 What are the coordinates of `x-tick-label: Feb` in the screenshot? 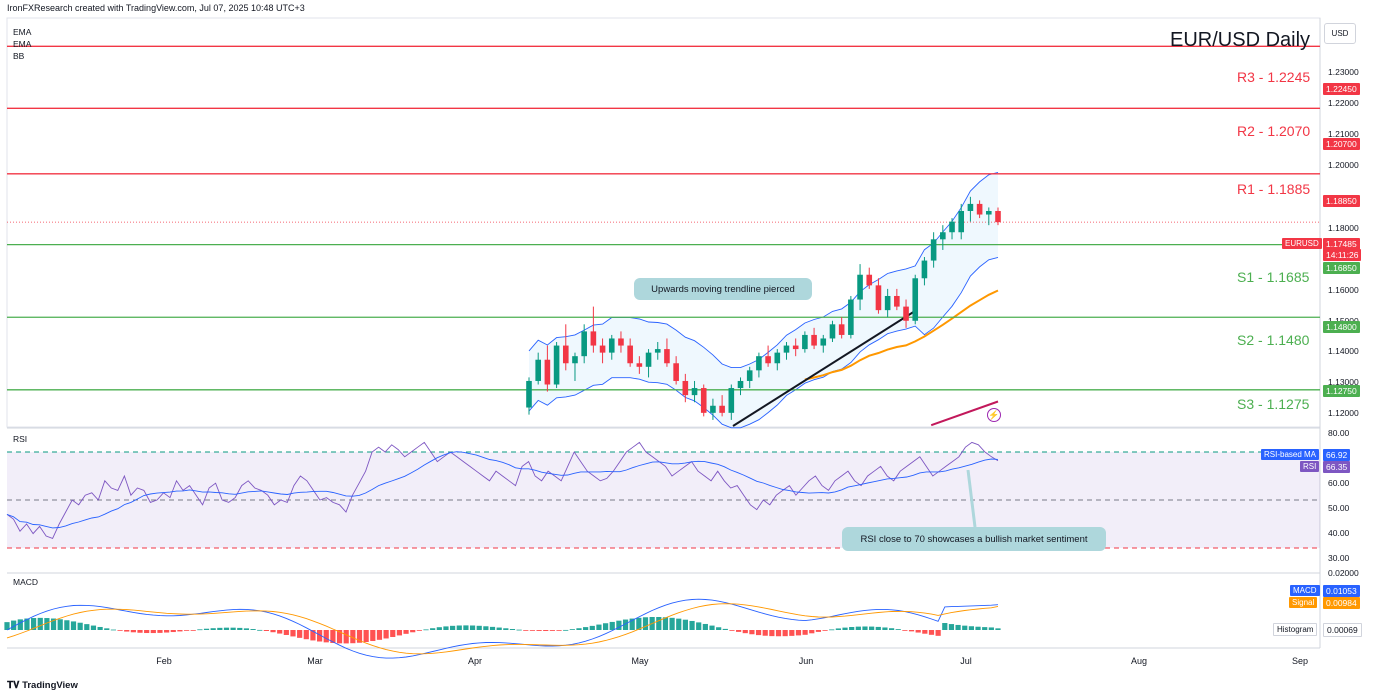 It's located at (164, 661).